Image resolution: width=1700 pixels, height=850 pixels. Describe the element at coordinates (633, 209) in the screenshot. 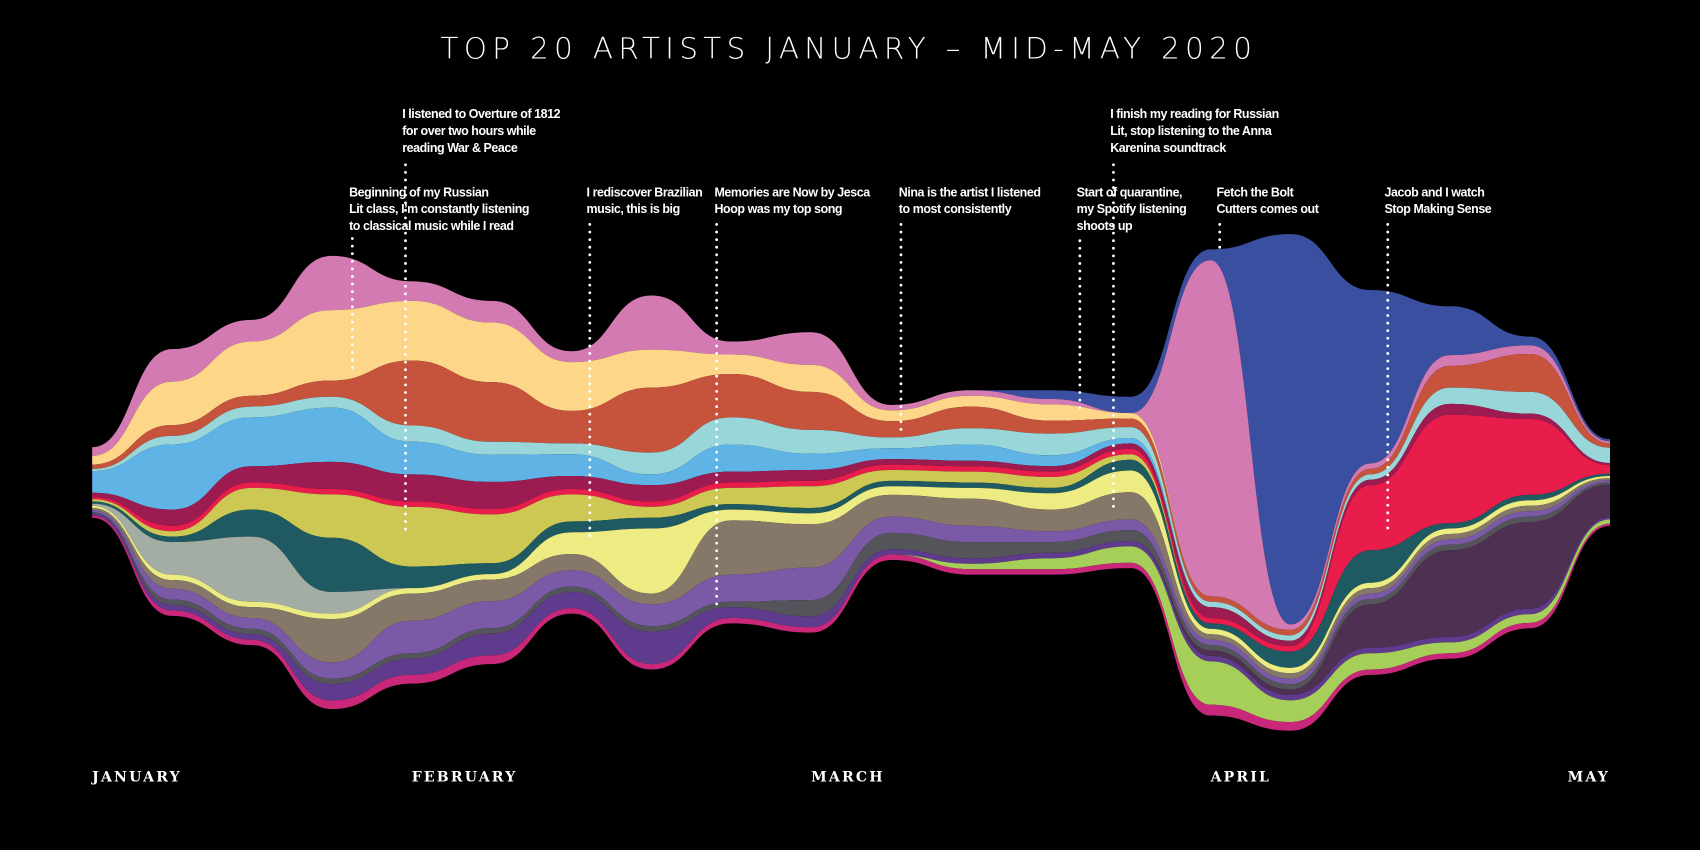

I see `annotation-text: music, this is big` at that location.